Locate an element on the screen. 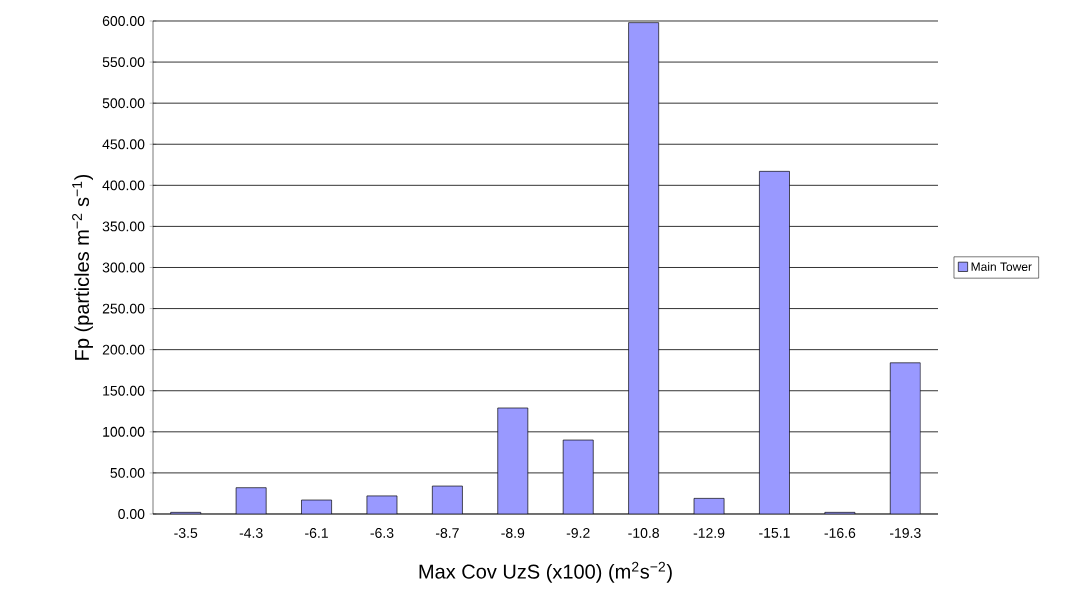  x-tick-label: -8.7 is located at coordinates (447, 533).